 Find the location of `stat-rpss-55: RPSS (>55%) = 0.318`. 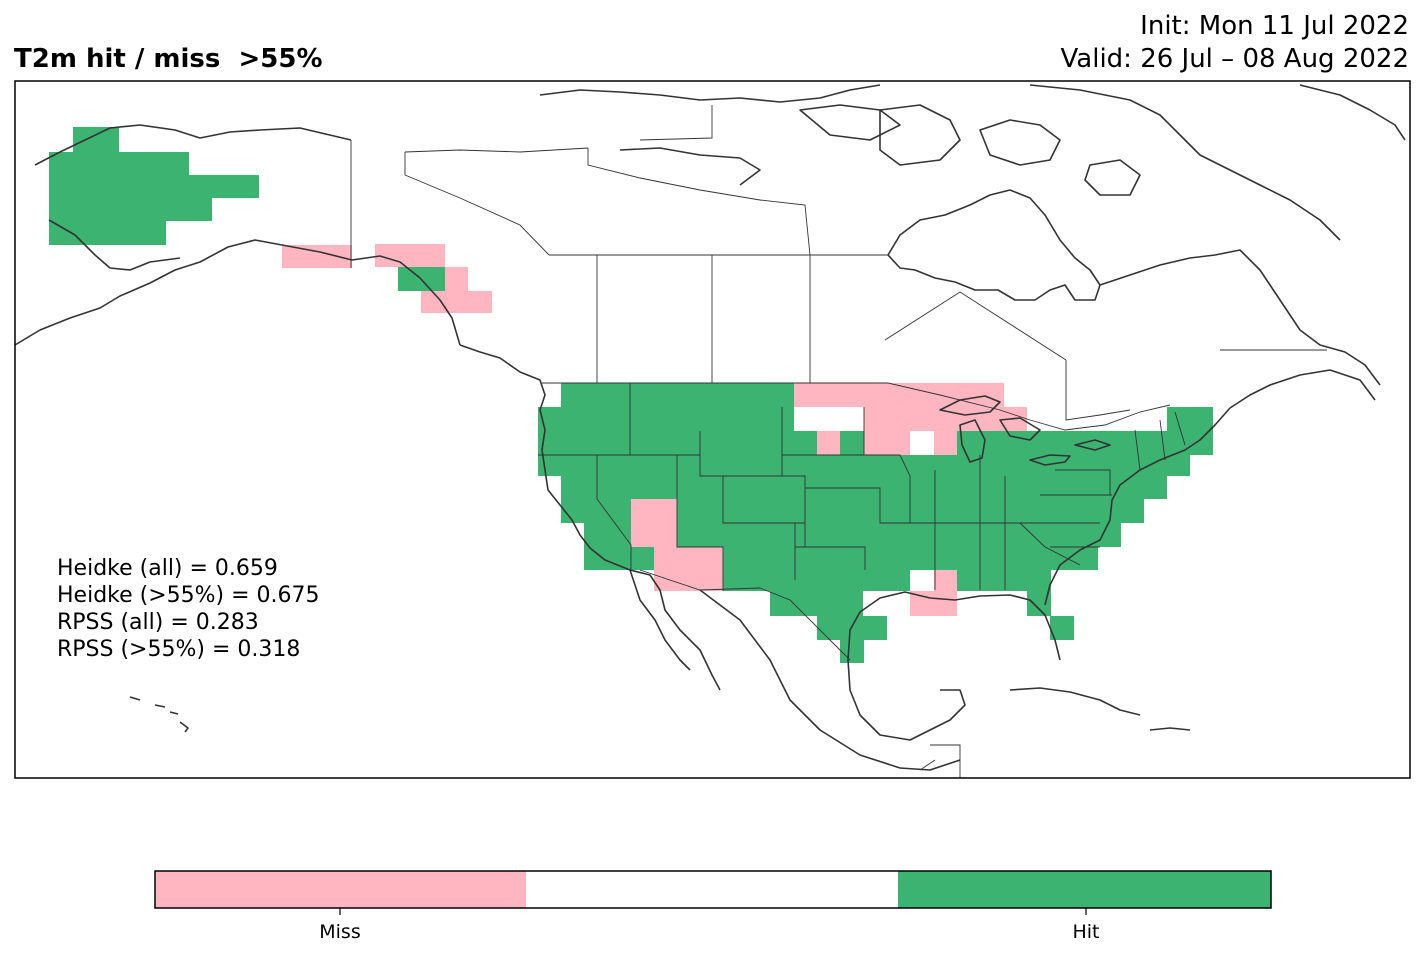

stat-rpss-55: RPSS (>55%) = 0.318 is located at coordinates (179, 649).